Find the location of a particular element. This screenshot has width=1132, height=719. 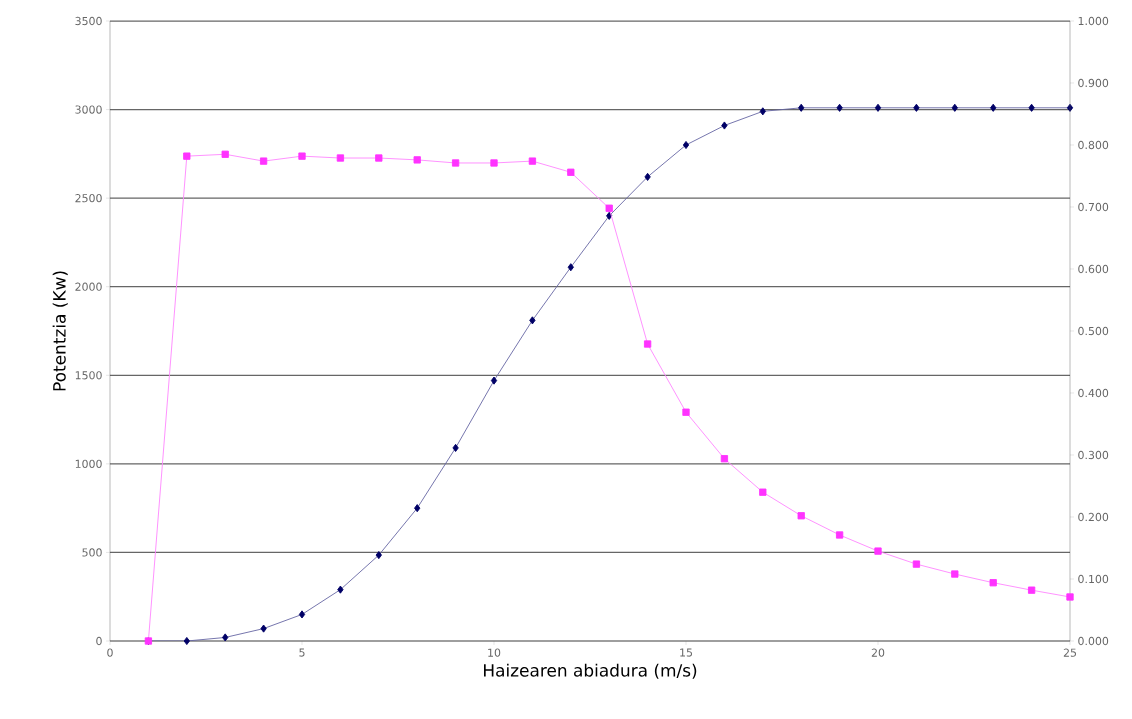

y-tick-label: 1000 is located at coordinates (88, 463).